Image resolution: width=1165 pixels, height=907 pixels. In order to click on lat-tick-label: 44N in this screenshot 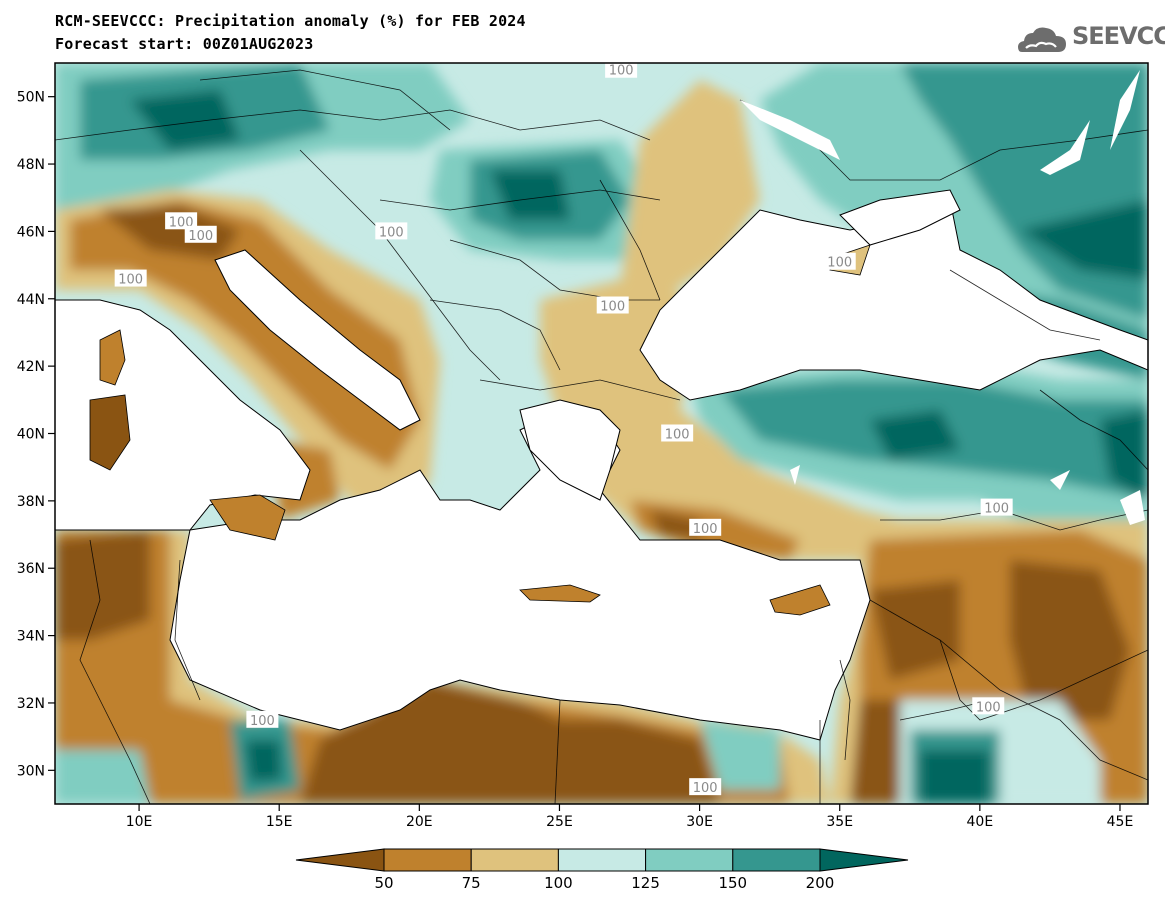, I will do `click(31, 300)`.